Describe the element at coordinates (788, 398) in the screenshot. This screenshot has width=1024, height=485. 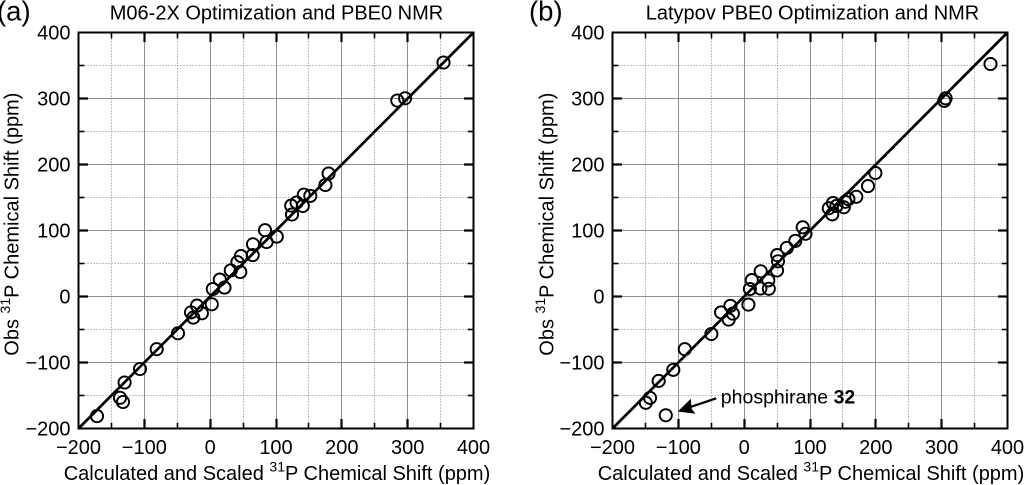
I see `svg-text: phosphirane 32` at that location.